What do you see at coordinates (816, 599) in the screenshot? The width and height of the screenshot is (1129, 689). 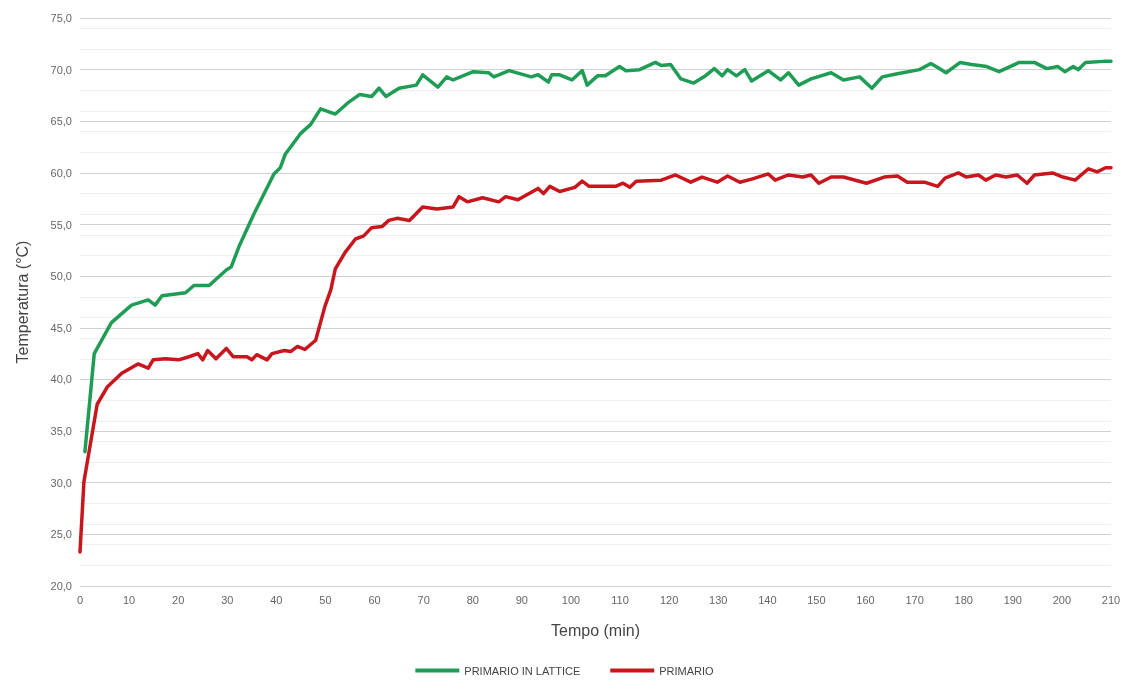 I see `x-tick-label: 150` at bounding box center [816, 599].